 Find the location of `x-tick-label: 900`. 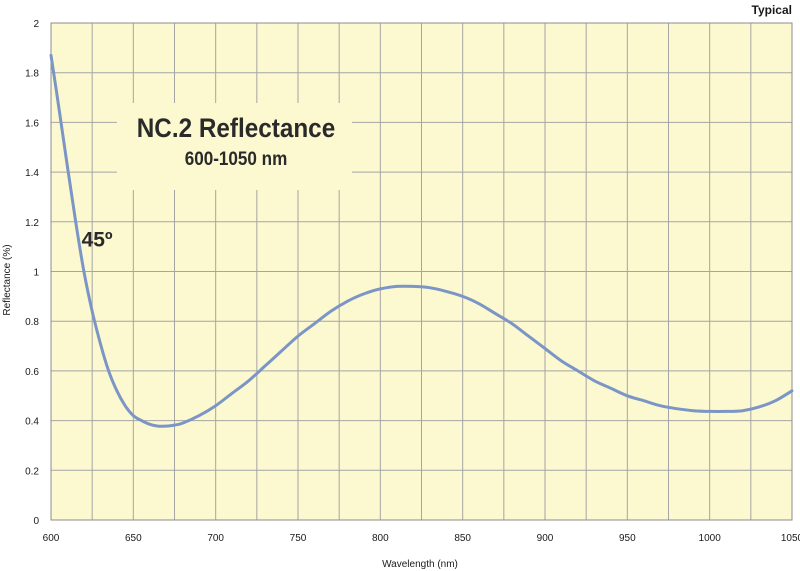

x-tick-label: 900 is located at coordinates (545, 538).